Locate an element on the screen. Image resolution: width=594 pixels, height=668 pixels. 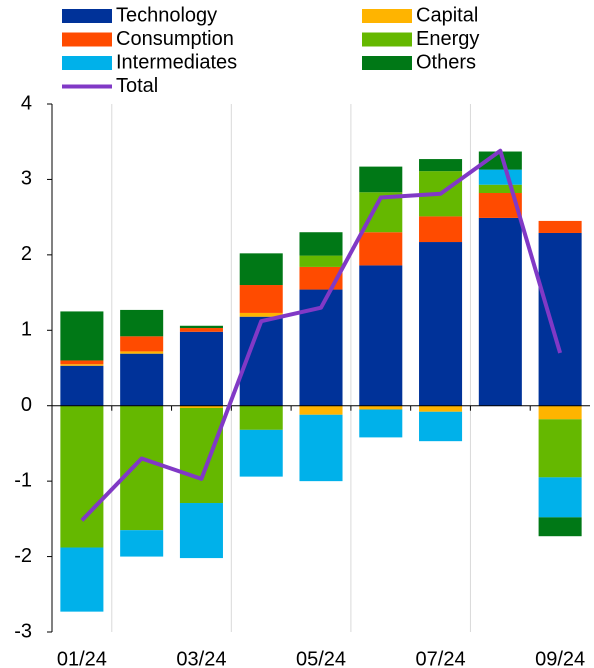
legend-label: Consumption is located at coordinates (175, 39).